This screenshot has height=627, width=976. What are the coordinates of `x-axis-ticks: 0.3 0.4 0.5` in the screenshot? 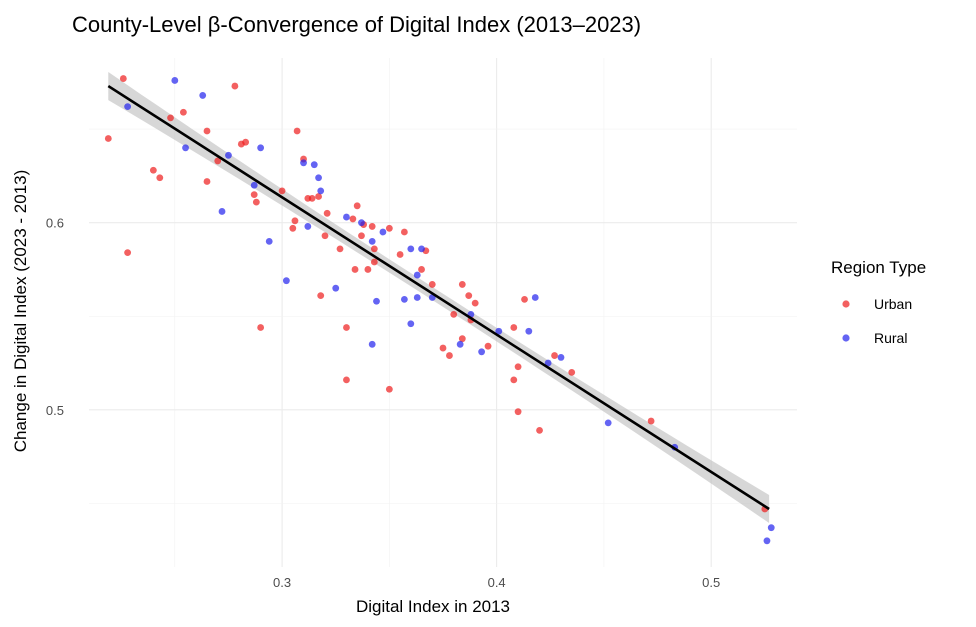 It's located at (496, 582).